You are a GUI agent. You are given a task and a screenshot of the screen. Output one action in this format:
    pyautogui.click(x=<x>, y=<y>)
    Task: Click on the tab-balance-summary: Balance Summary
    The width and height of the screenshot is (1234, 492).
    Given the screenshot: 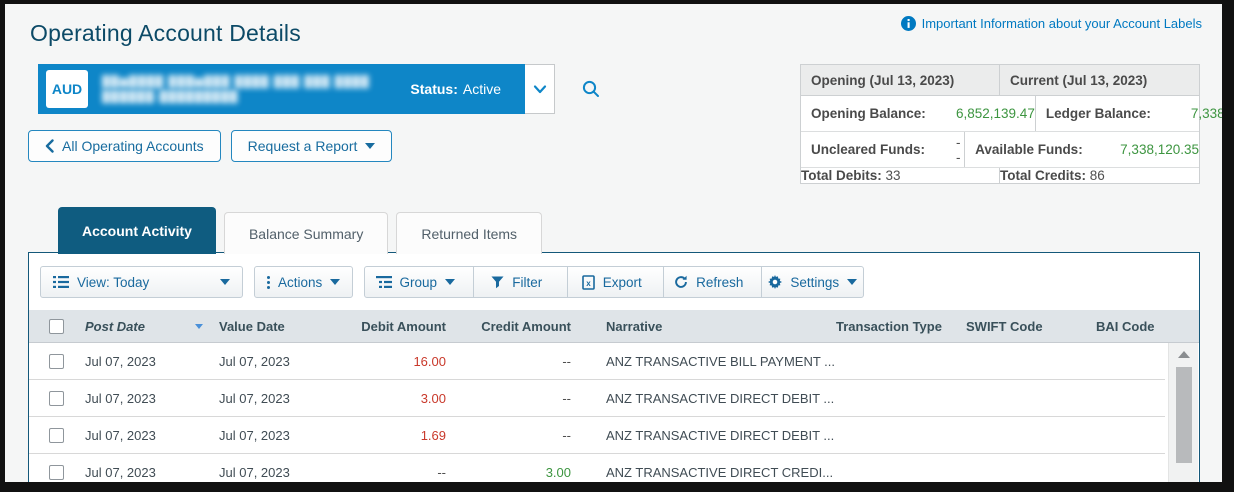 What is the action you would take?
    pyautogui.click(x=306, y=233)
    